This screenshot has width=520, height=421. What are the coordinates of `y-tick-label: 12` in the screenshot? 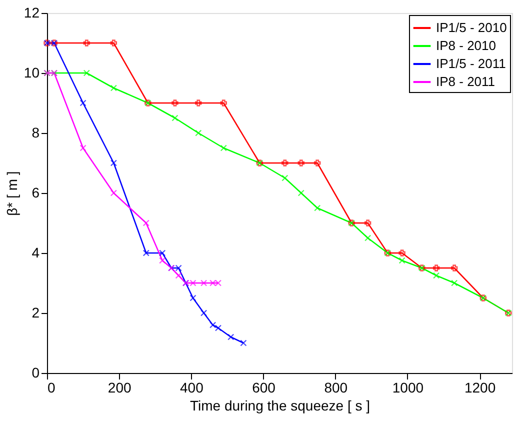 It's located at (32, 12).